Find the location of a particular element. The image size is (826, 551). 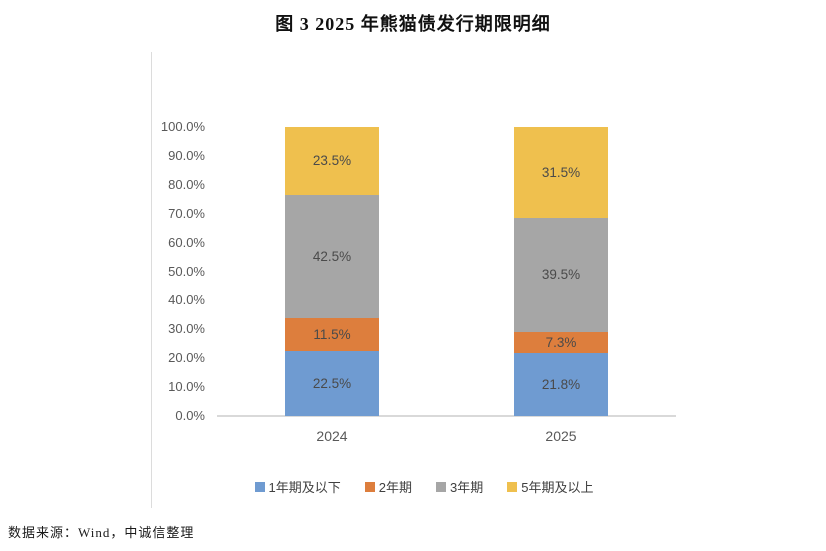

bar-segment-data-label: 42.5% is located at coordinates (332, 256).